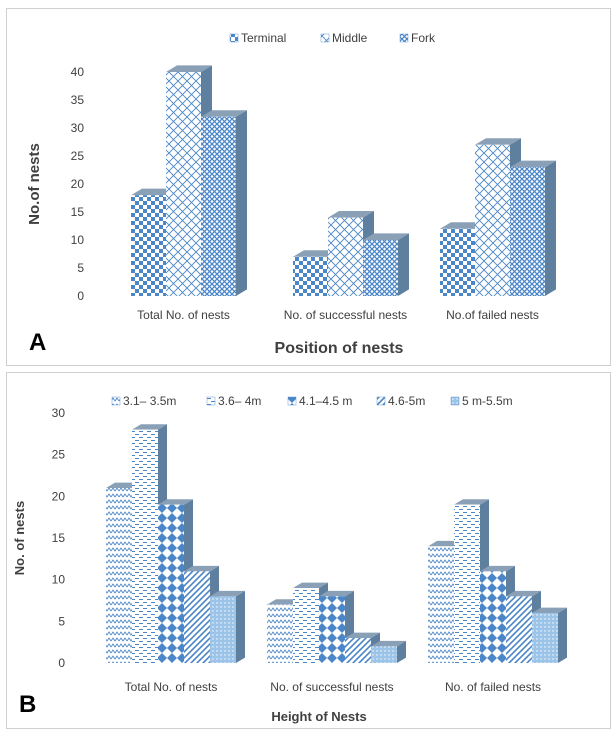 This screenshot has width=615, height=733. I want to click on y-tick-label: 40, so click(78, 72).